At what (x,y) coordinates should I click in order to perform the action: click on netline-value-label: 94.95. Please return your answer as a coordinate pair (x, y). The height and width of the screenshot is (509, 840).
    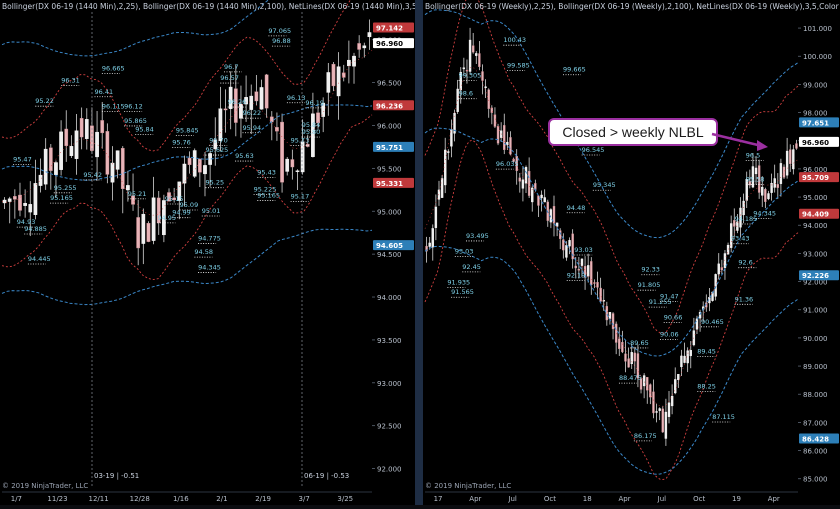
    Looking at the image, I should click on (166, 218).